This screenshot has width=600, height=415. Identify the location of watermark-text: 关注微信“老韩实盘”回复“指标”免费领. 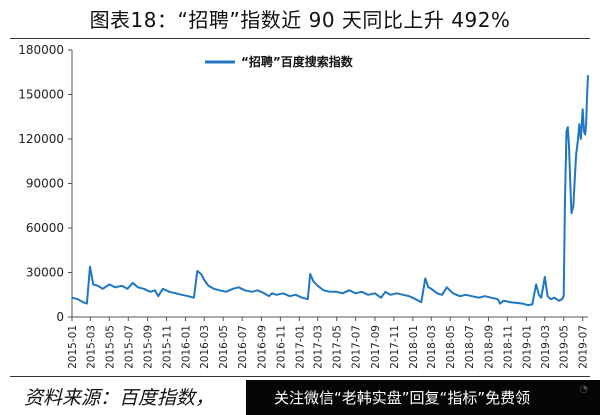
(402, 398).